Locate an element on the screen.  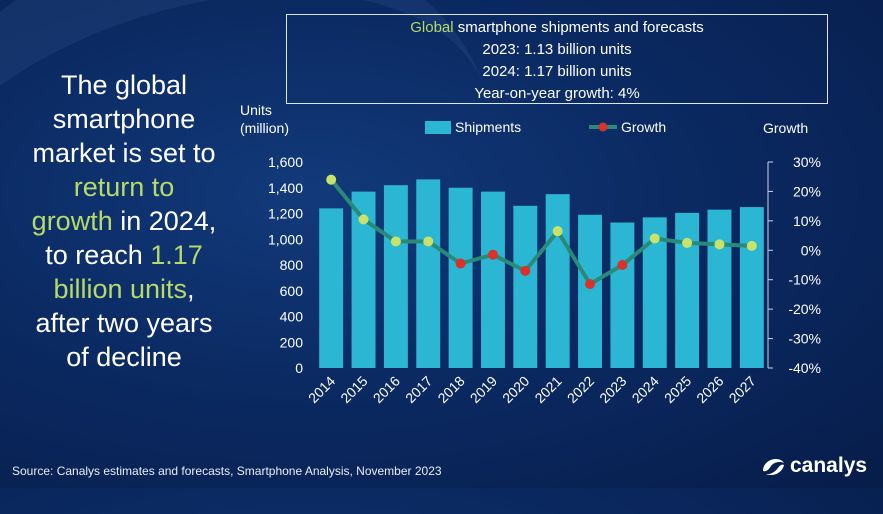
x-tick-label: 2019 is located at coordinates (483, 389).